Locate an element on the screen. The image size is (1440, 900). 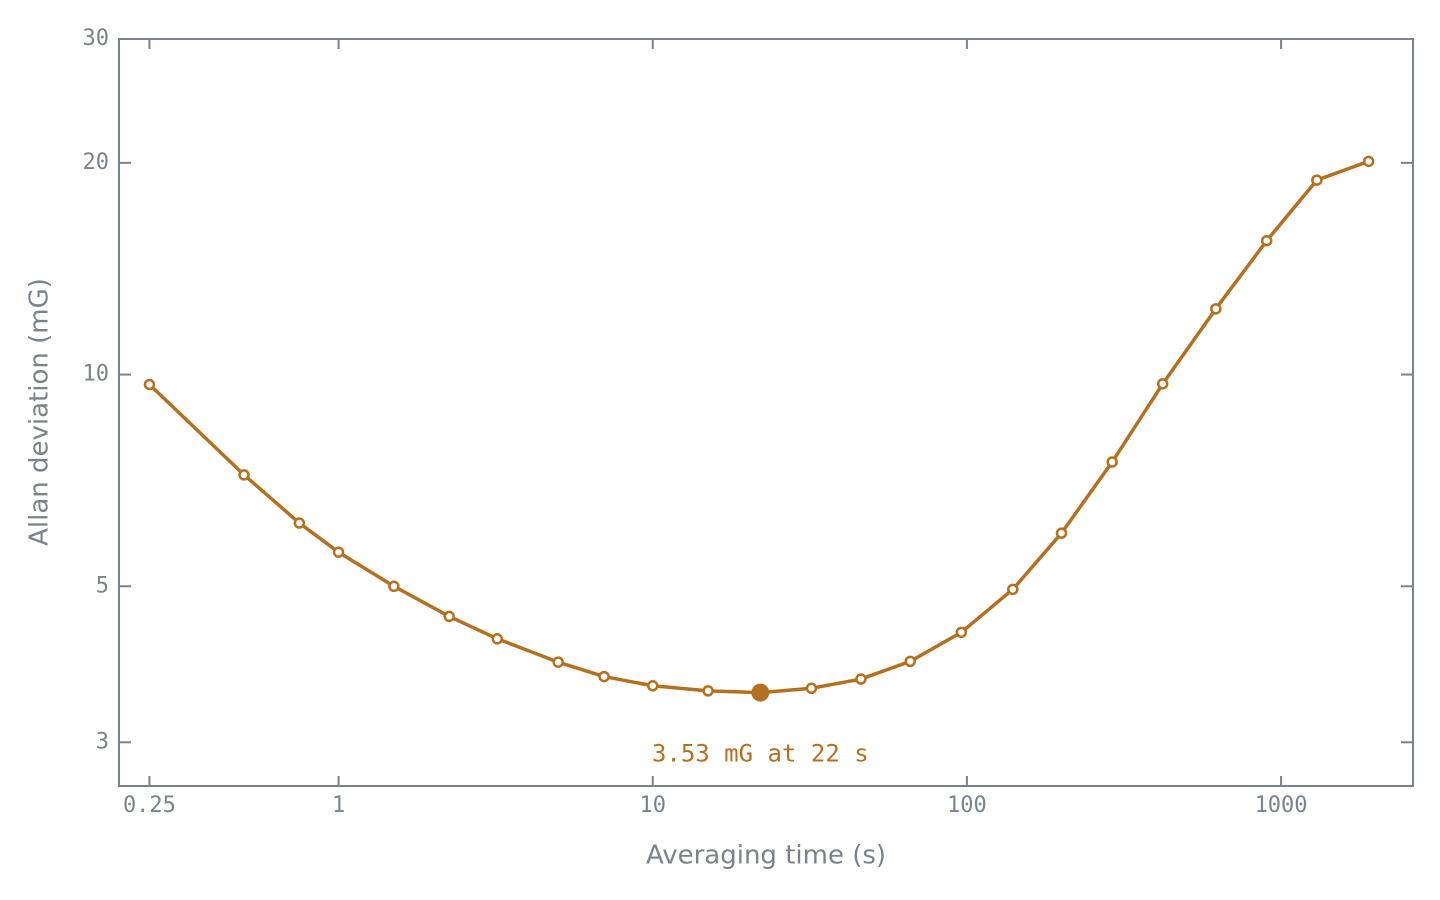
x-tick-label: 1000 is located at coordinates (1281, 805).